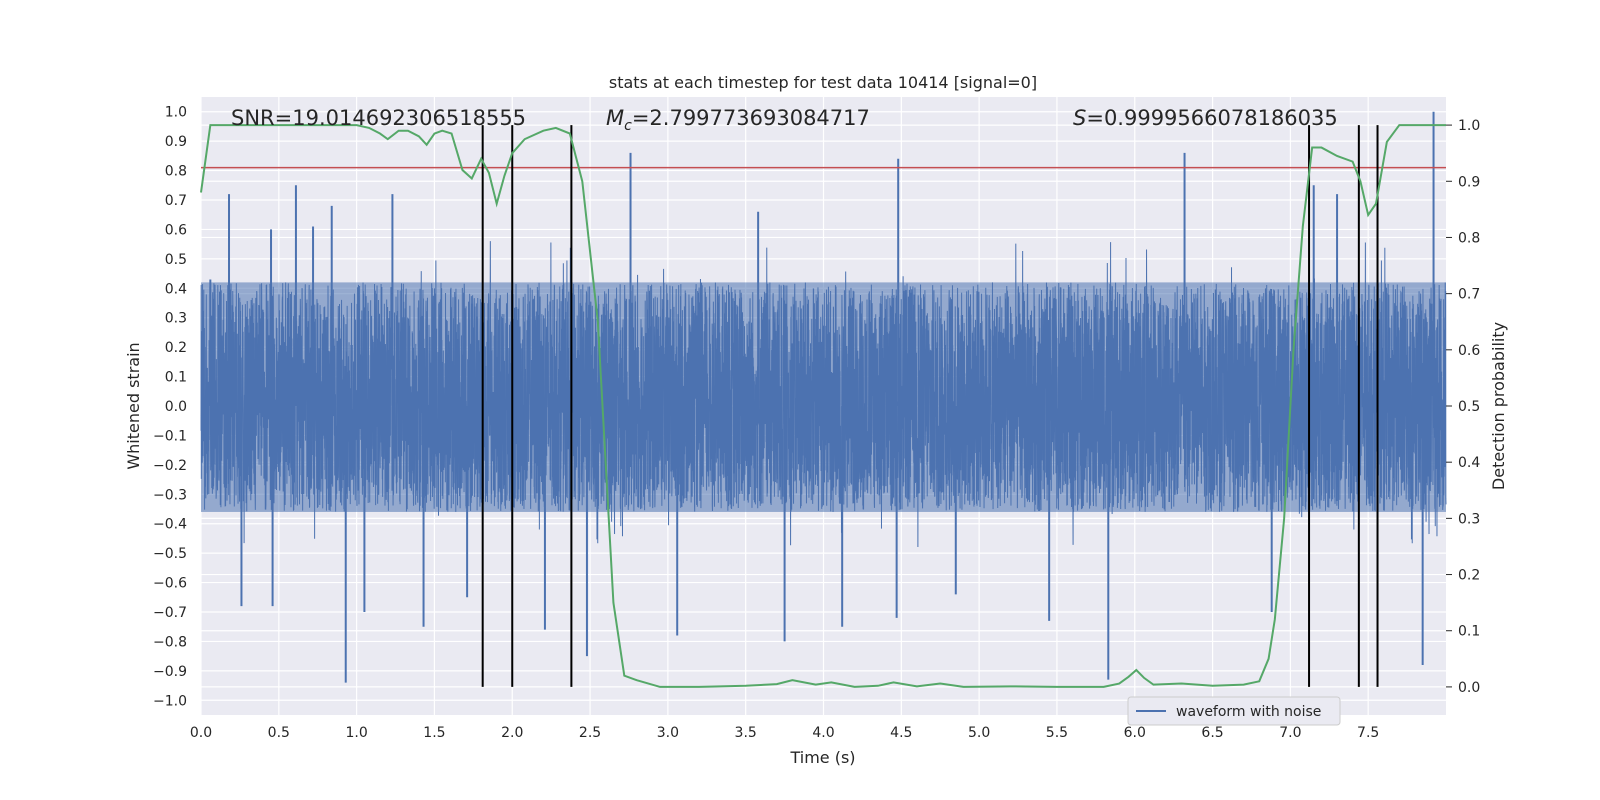 This screenshot has width=1600, height=800. Describe the element at coordinates (1469, 351) in the screenshot. I see `y-right-tick-label: 0.6` at that location.